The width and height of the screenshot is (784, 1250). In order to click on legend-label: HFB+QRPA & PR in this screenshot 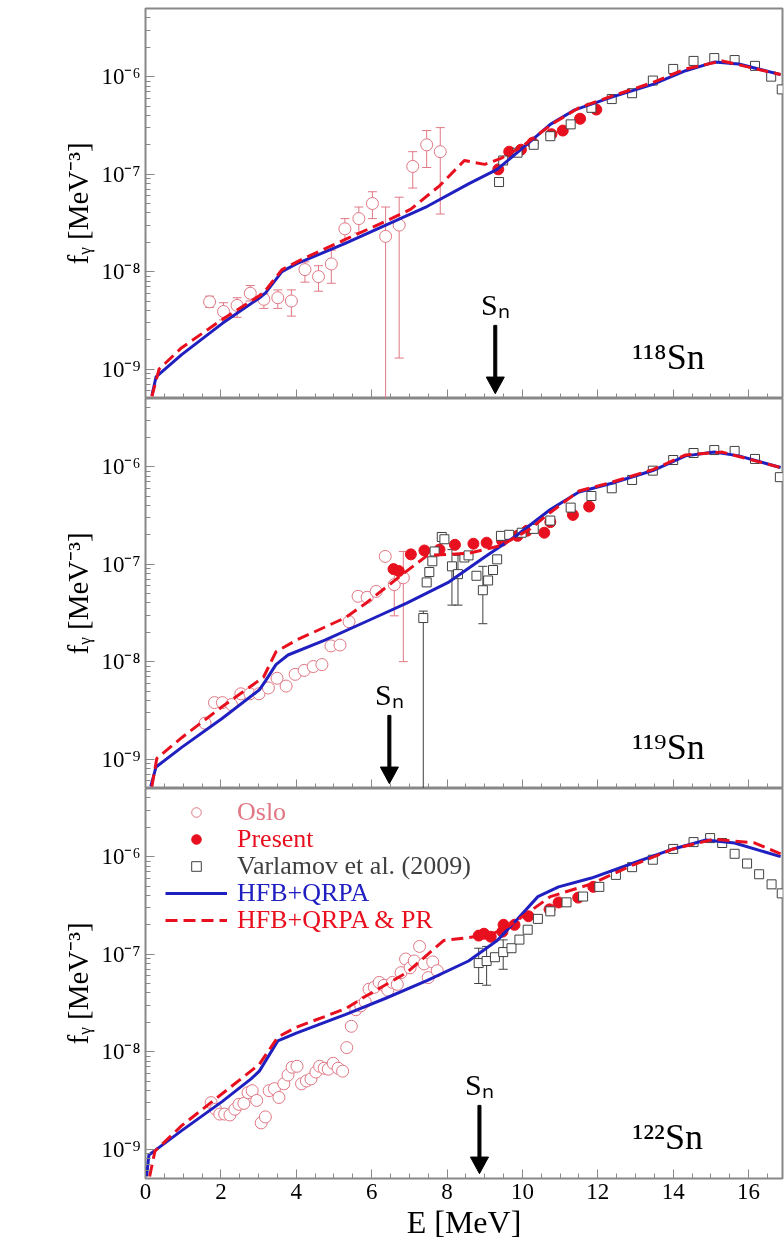, I will do `click(335, 920)`.